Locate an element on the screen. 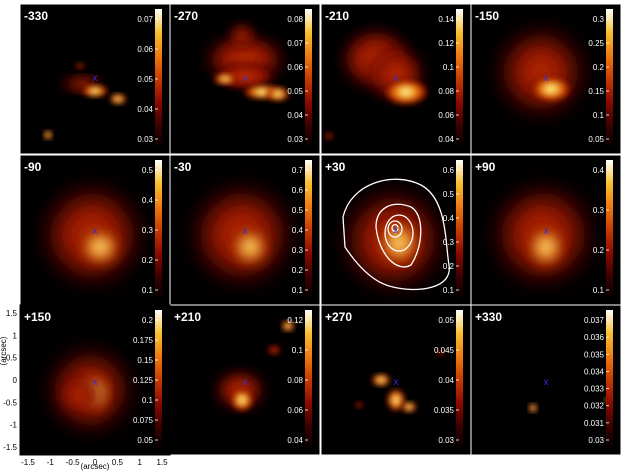 The width and height of the screenshot is (623, 472). colorbar-tick-label: 0.036 is located at coordinates (594, 337).